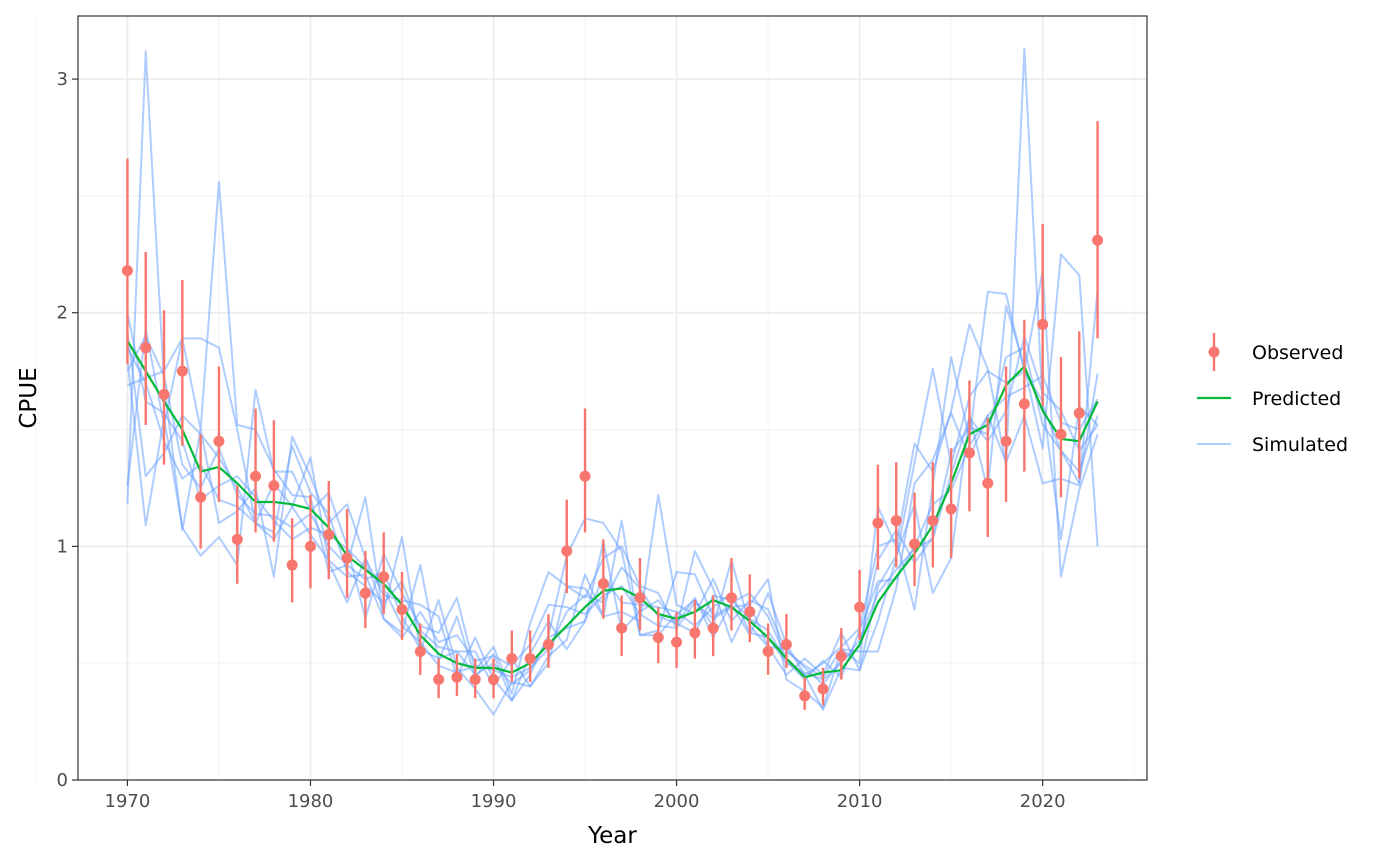 Image resolution: width=1400 pixels, height=865 pixels. What do you see at coordinates (62, 313) in the screenshot?
I see `y-tick-label: 2` at bounding box center [62, 313].